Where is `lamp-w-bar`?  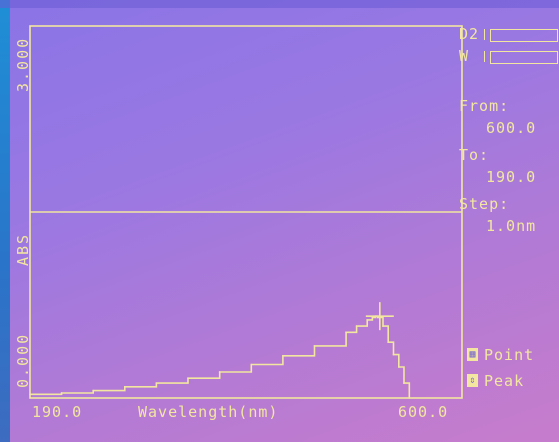
lamp-w-bar is located at coordinates (524, 57).